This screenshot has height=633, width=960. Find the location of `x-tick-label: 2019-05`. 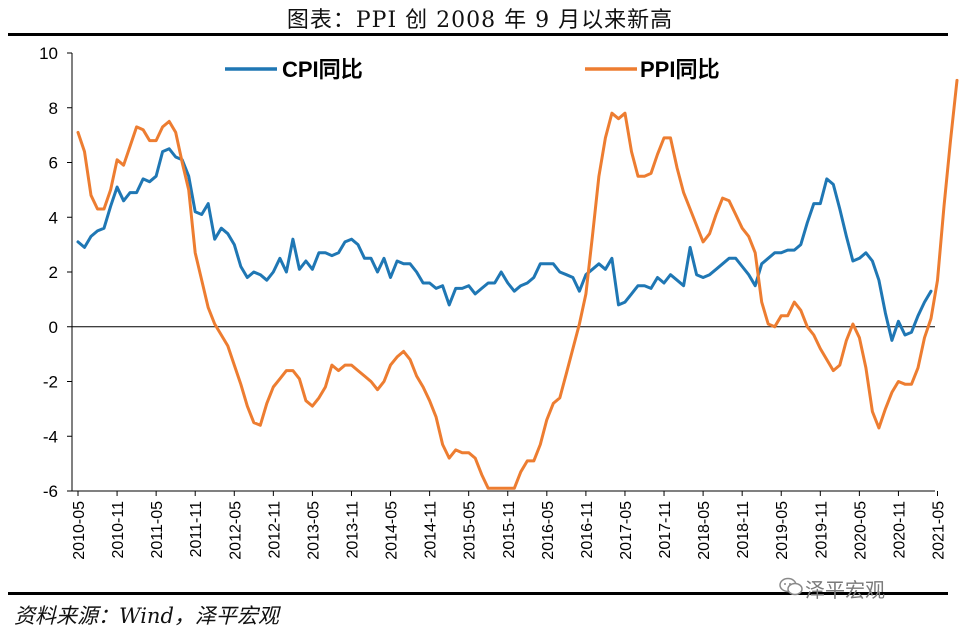

x-tick-label: 2019-05 is located at coordinates (782, 530).